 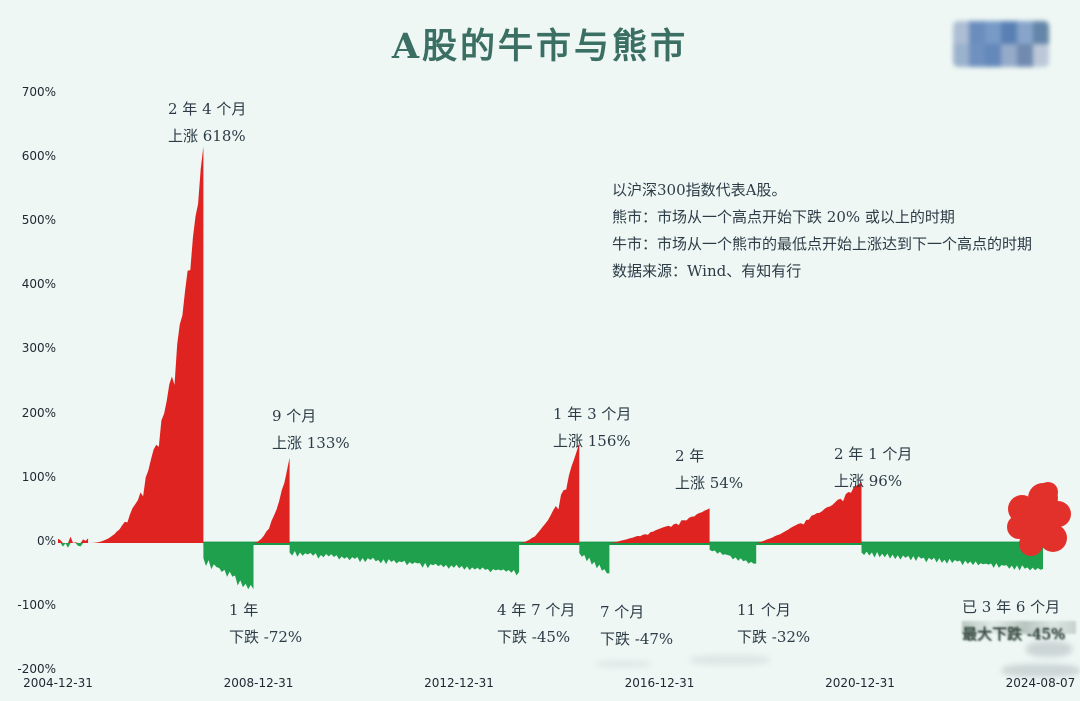 What do you see at coordinates (1039, 519) in the screenshot?
I see `red-scribble-annotation` at bounding box center [1039, 519].